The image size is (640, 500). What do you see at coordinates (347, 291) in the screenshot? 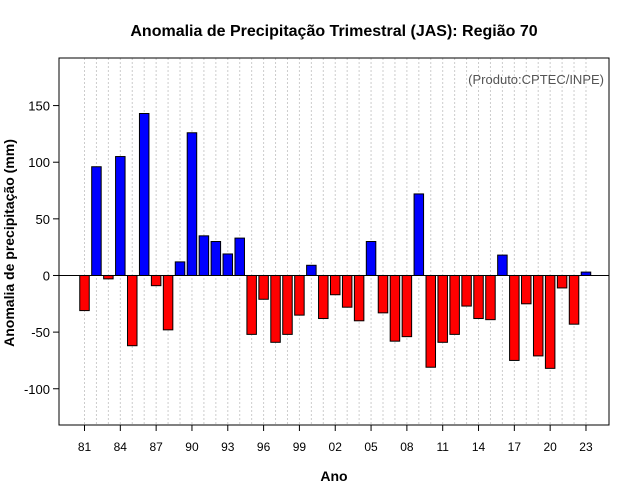
I see `bar-2003` at bounding box center [347, 291].